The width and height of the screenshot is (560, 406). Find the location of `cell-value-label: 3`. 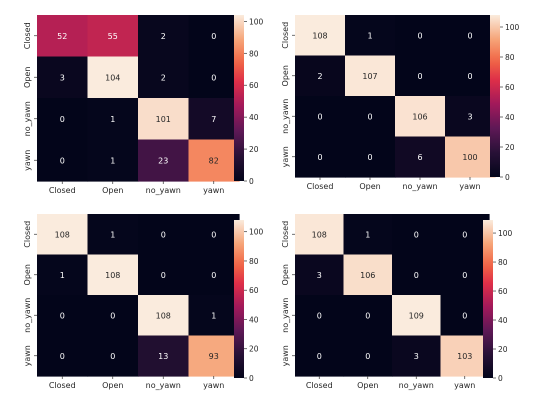

cell-value-label: 3 is located at coordinates (416, 356).